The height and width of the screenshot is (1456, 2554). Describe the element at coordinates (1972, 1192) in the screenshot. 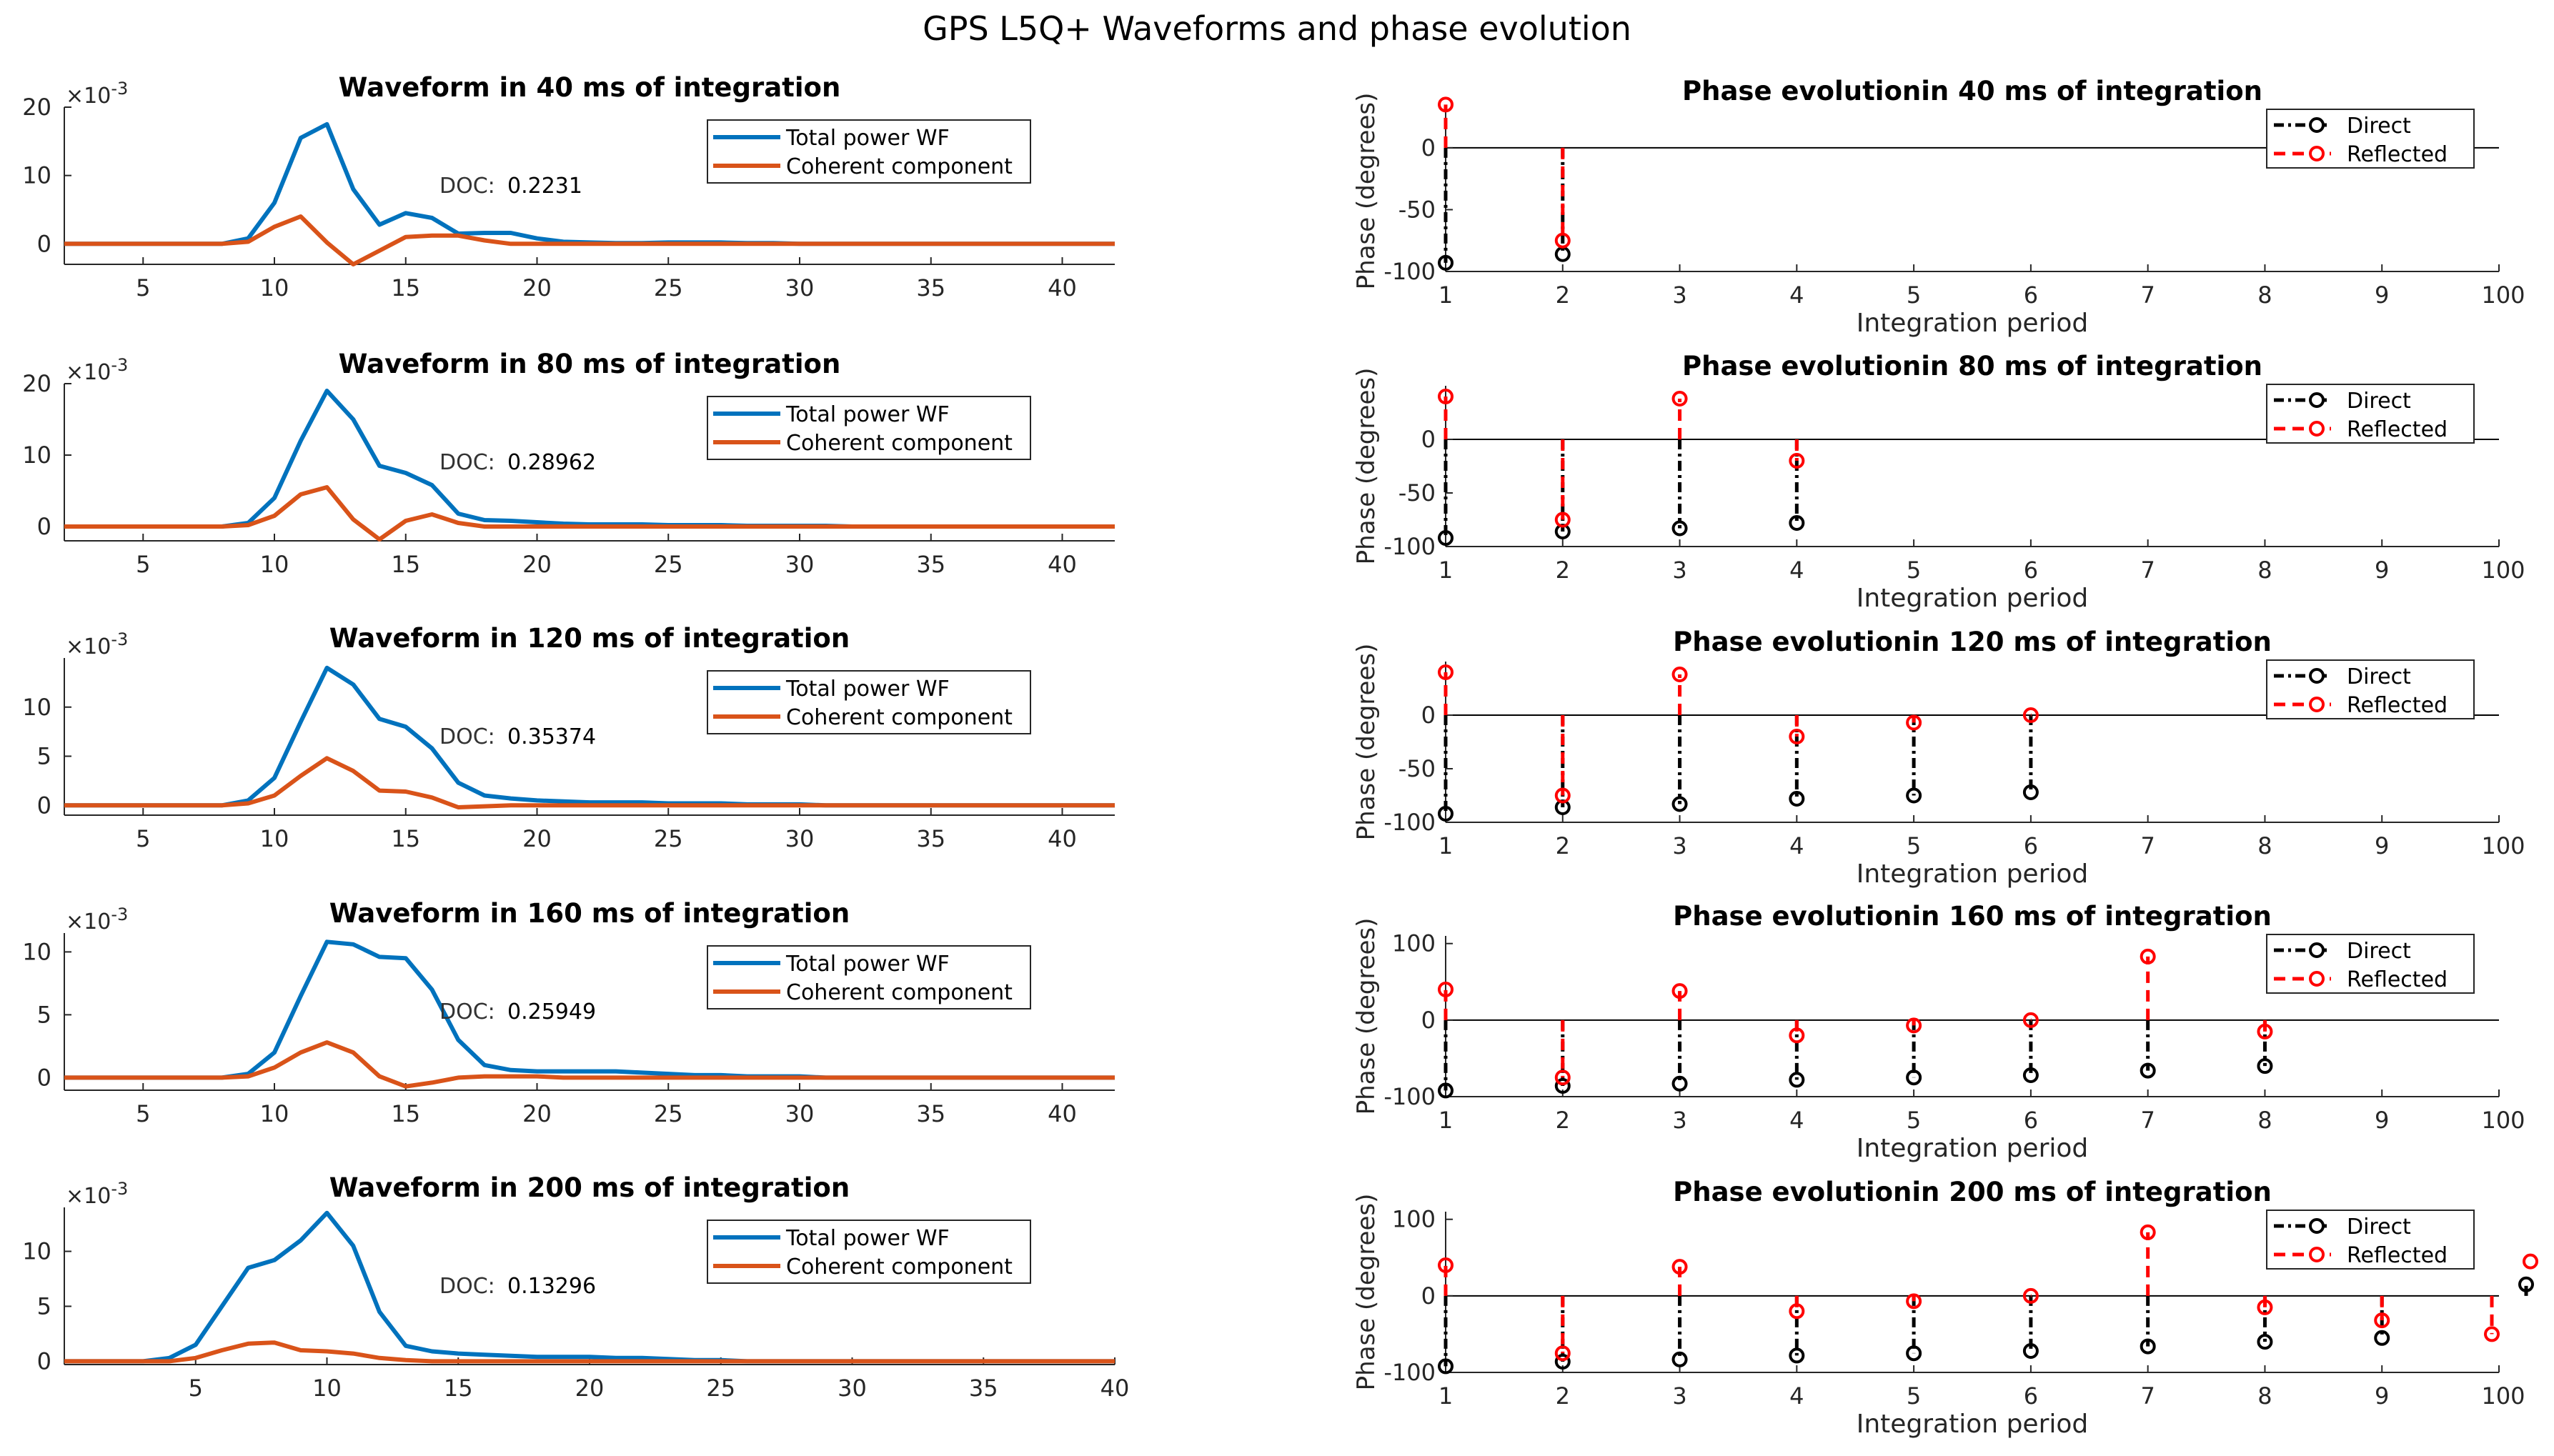

I see `phase-title: Phase evolutionin 200 ms of integration` at that location.